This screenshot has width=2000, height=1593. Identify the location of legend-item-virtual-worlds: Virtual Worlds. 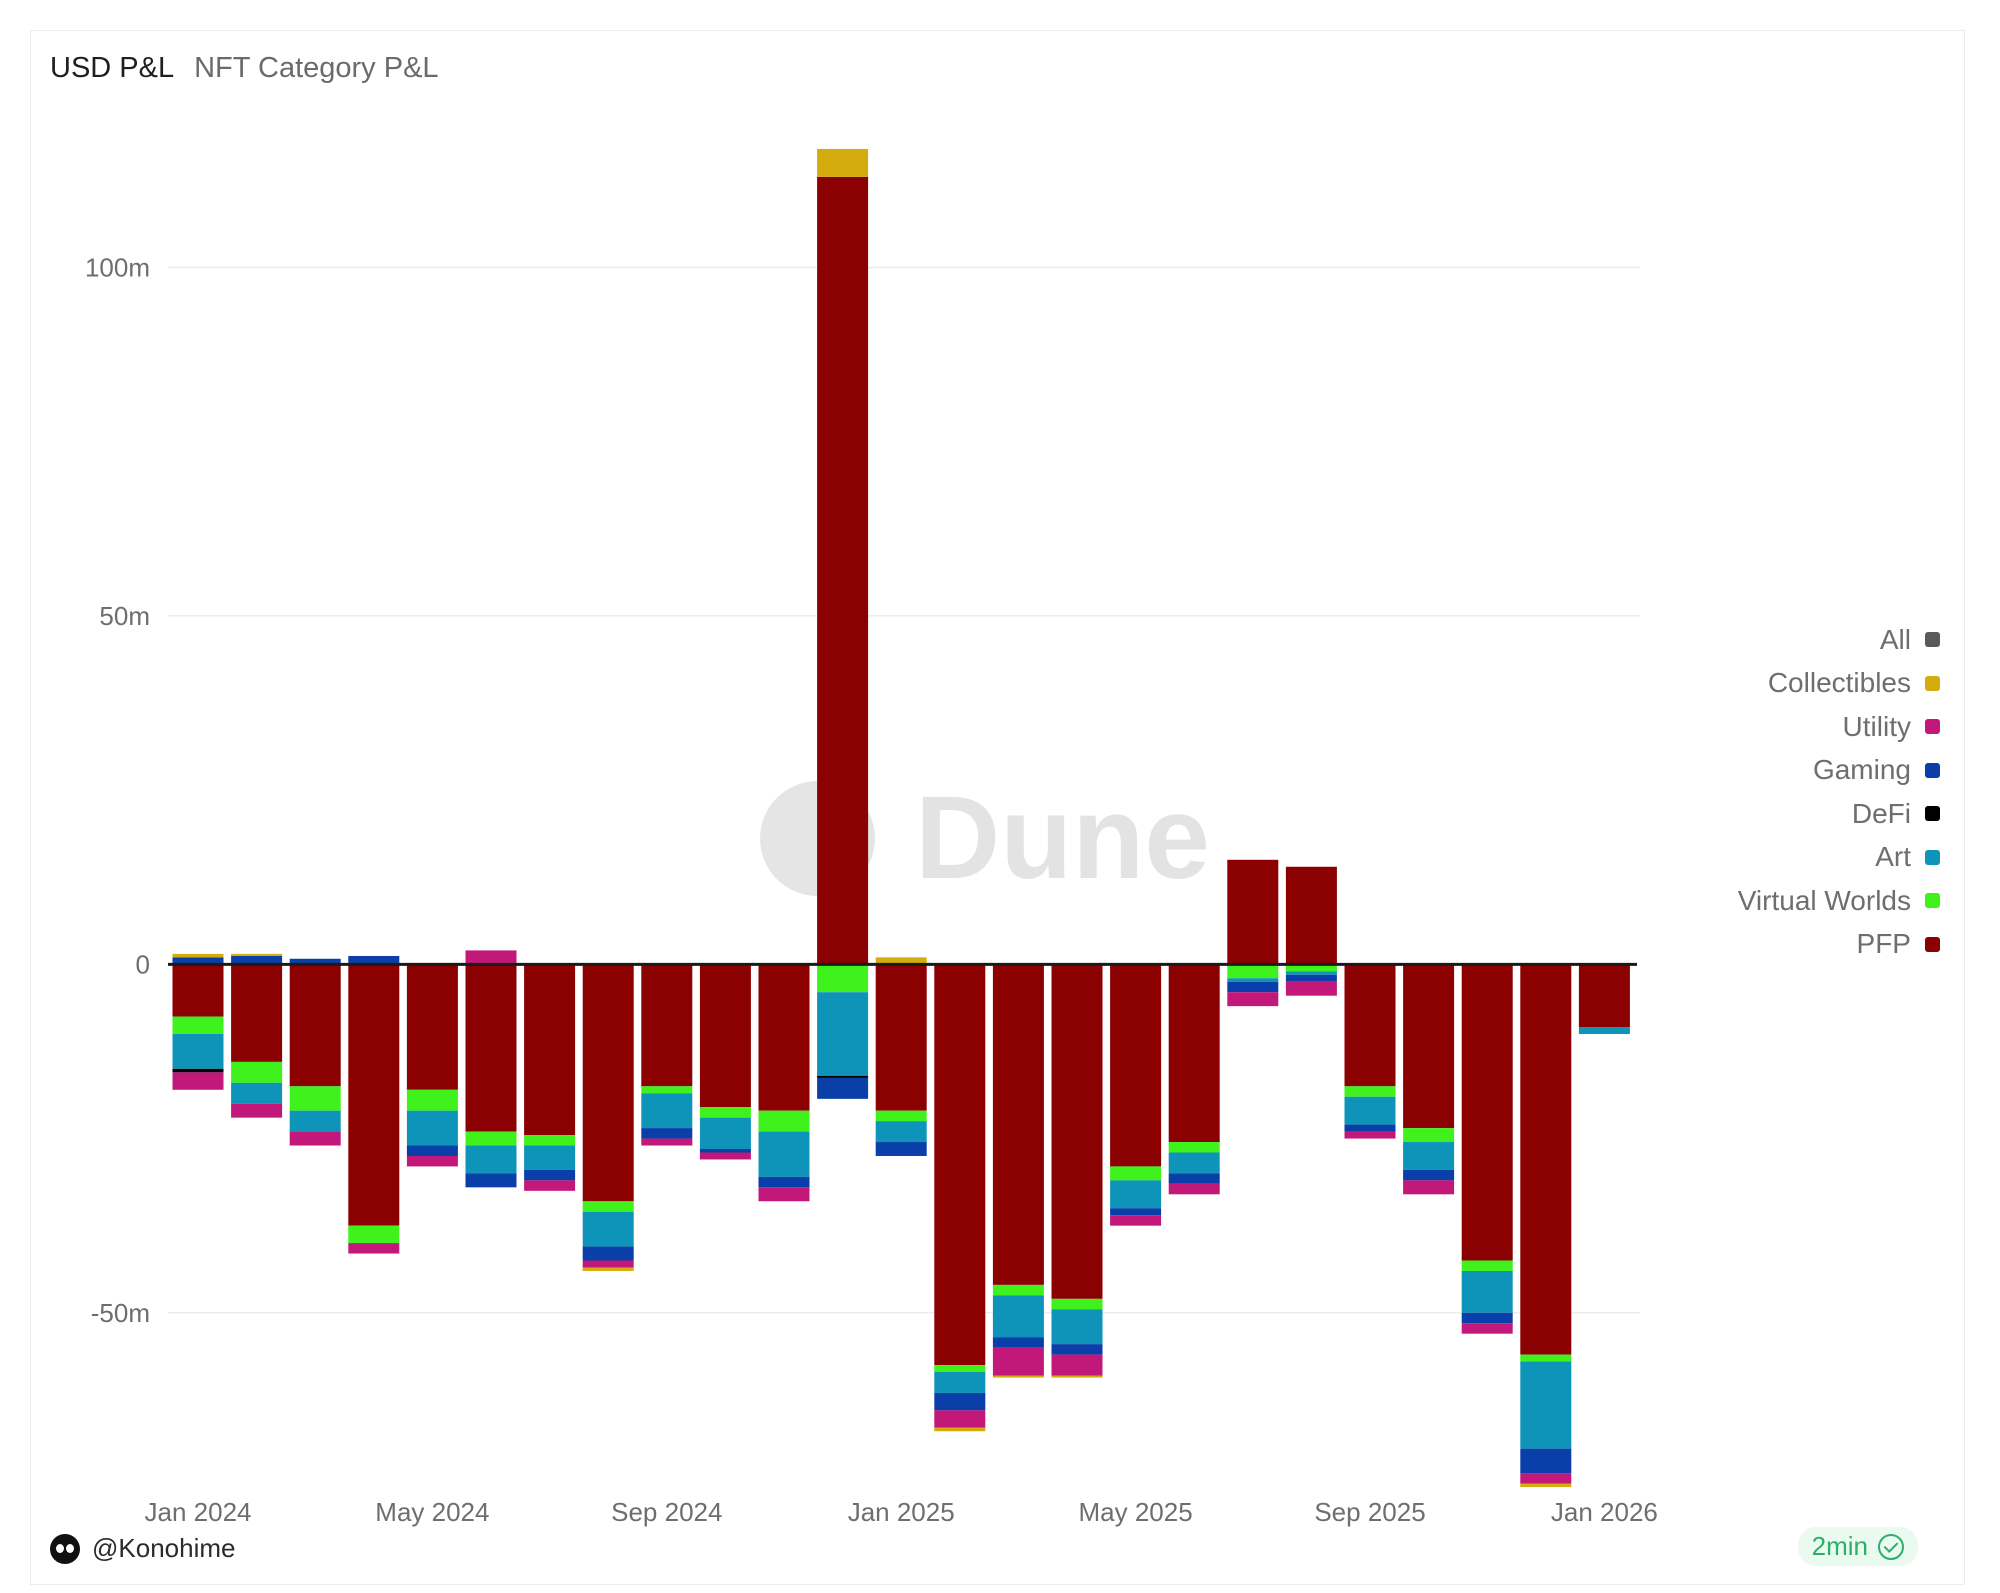
(1790, 901).